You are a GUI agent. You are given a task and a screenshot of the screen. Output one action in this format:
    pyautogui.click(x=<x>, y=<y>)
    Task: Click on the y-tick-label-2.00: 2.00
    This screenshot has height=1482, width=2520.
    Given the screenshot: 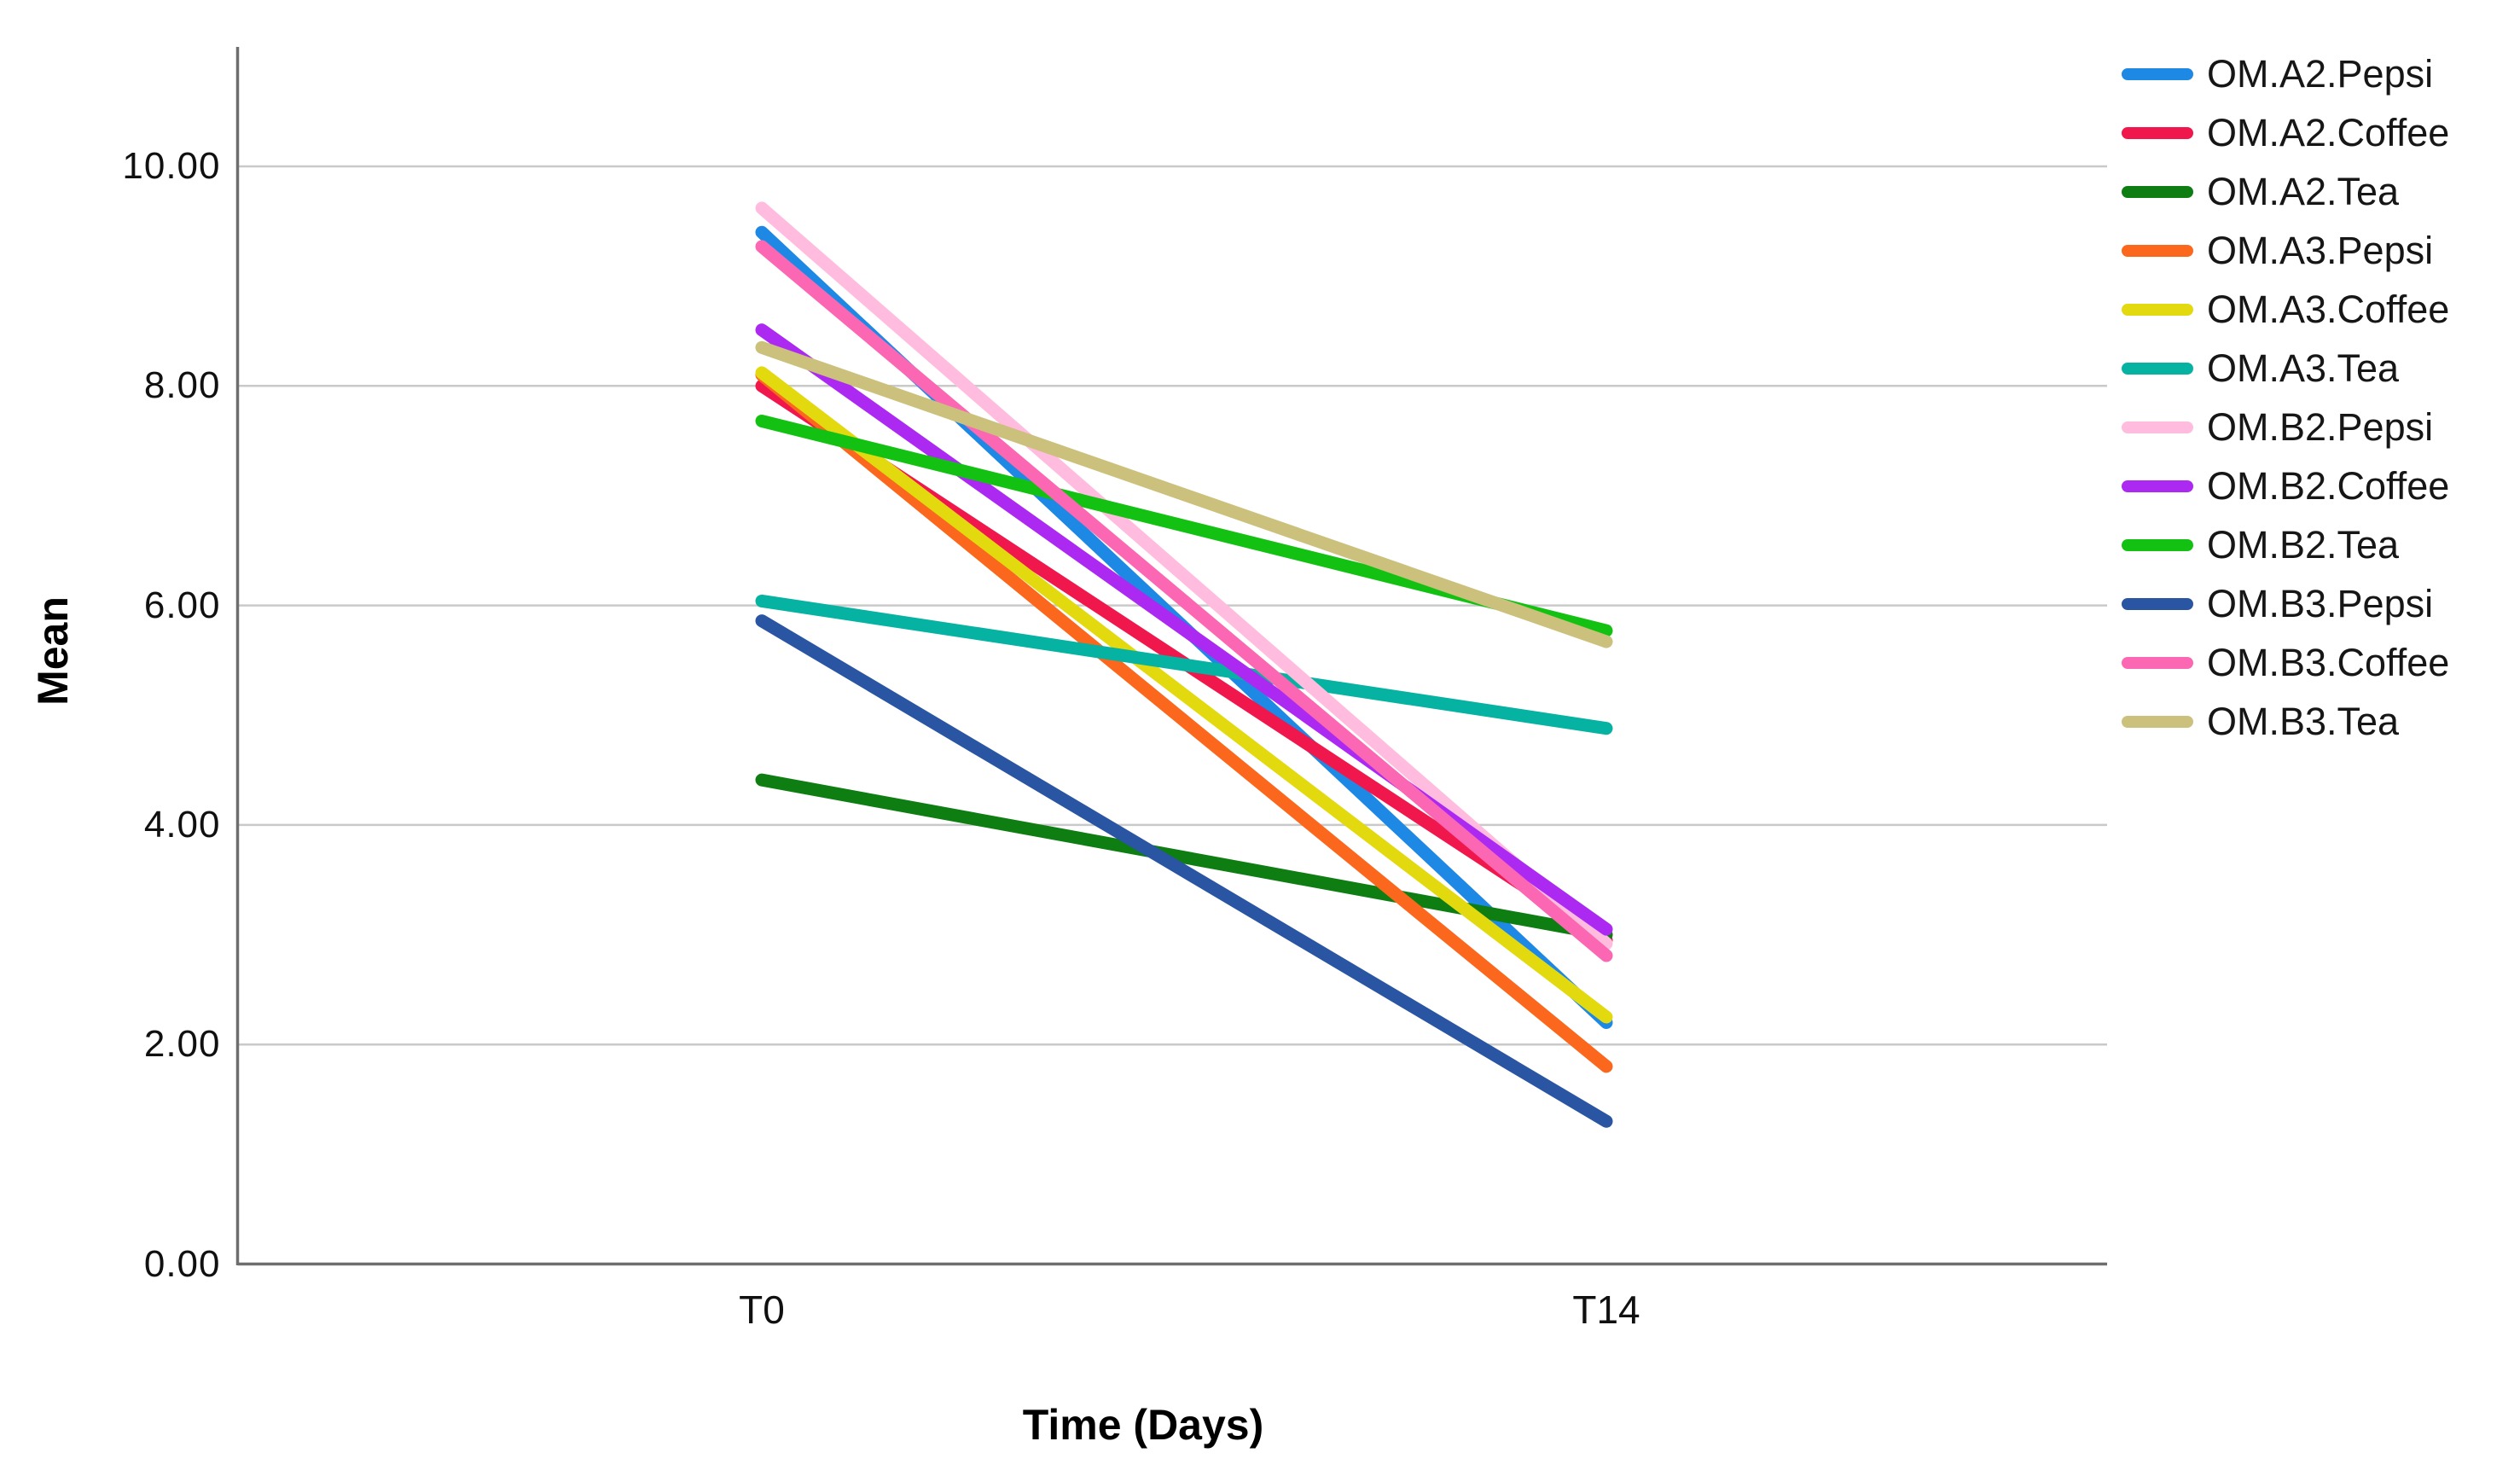 What is the action you would take?
    pyautogui.click(x=182, y=1044)
    